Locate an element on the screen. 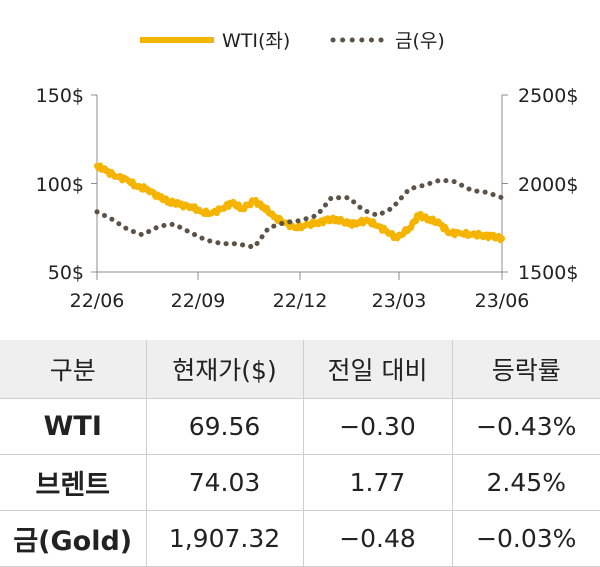  table-row: 브렌트 74.03 1.77 2.45% is located at coordinates (300, 482).